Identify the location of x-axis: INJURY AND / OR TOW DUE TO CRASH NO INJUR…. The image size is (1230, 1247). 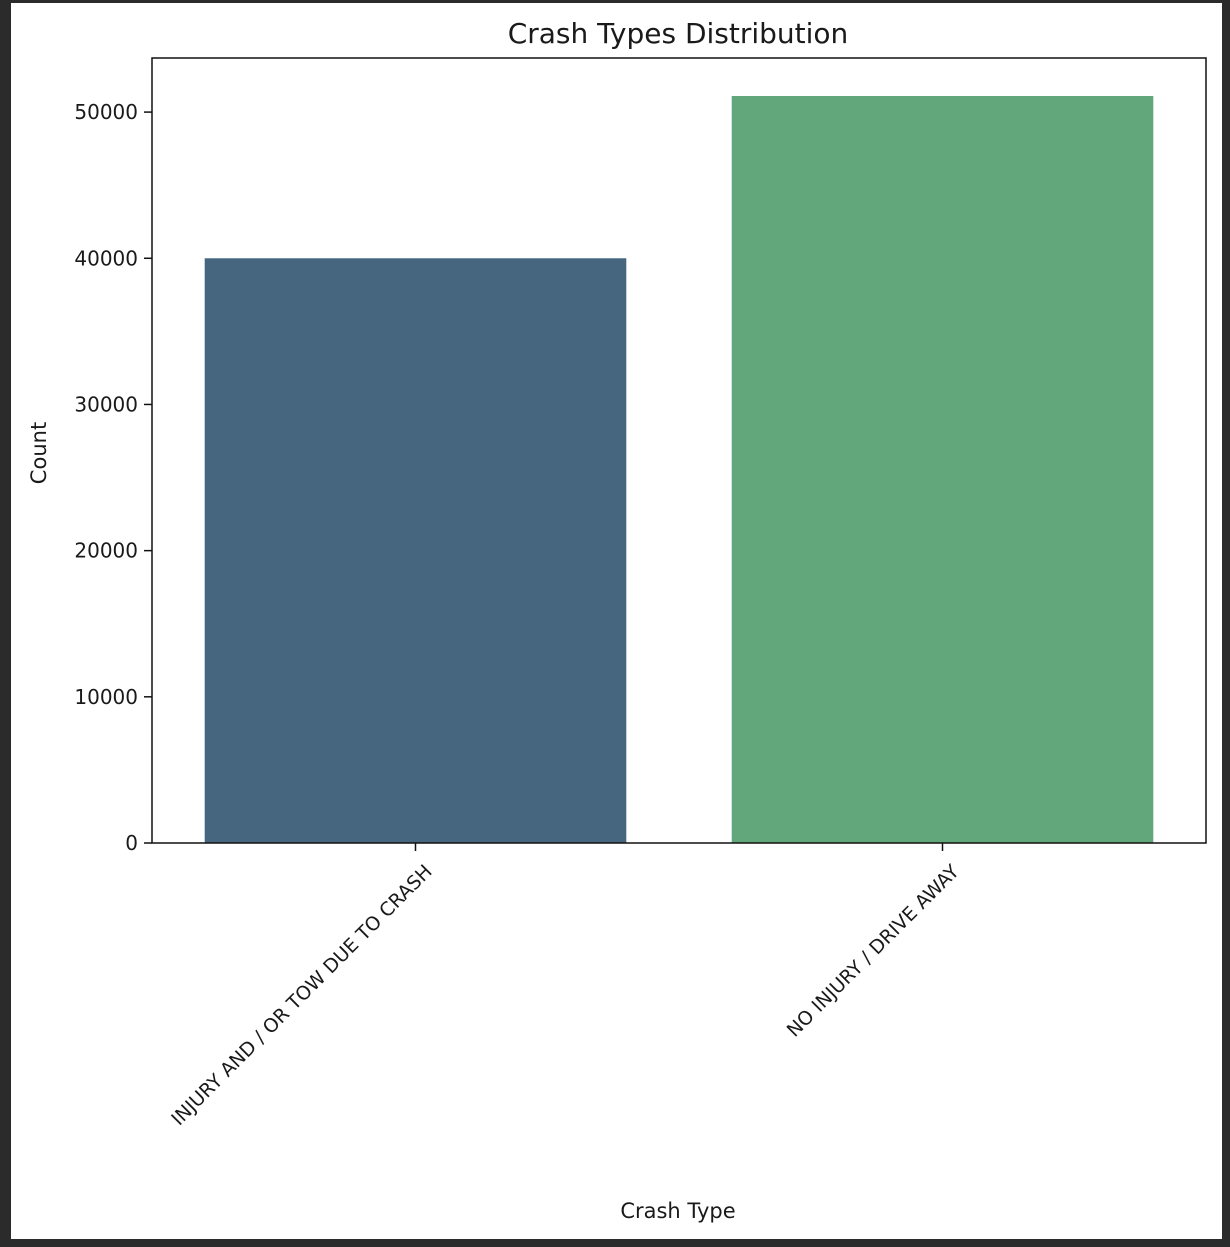
(565, 986).